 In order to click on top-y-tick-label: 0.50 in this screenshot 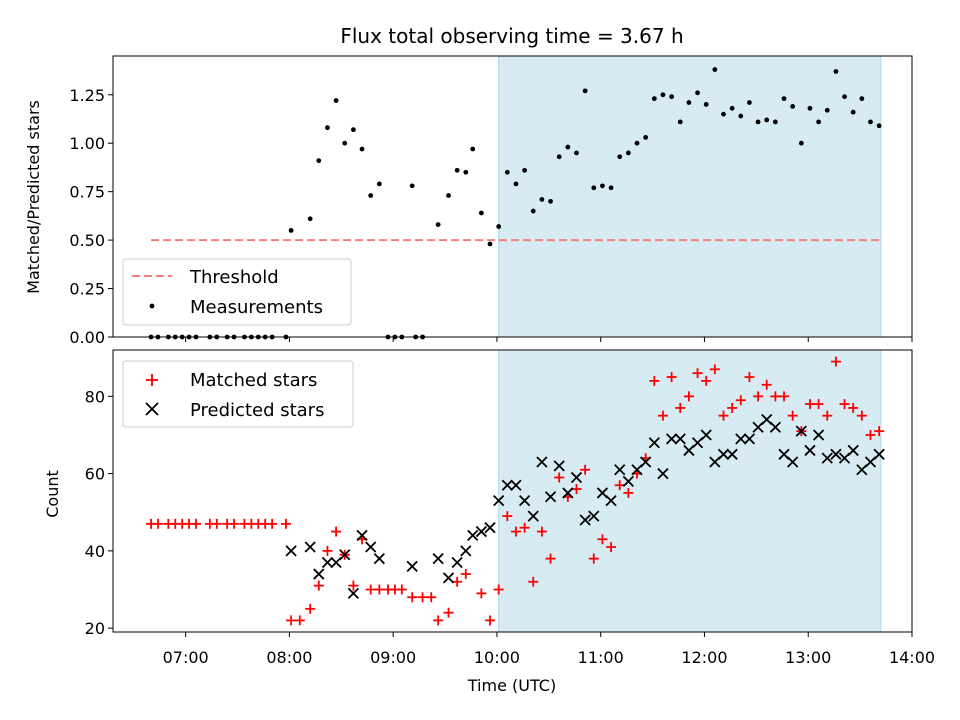, I will do `click(87, 240)`.